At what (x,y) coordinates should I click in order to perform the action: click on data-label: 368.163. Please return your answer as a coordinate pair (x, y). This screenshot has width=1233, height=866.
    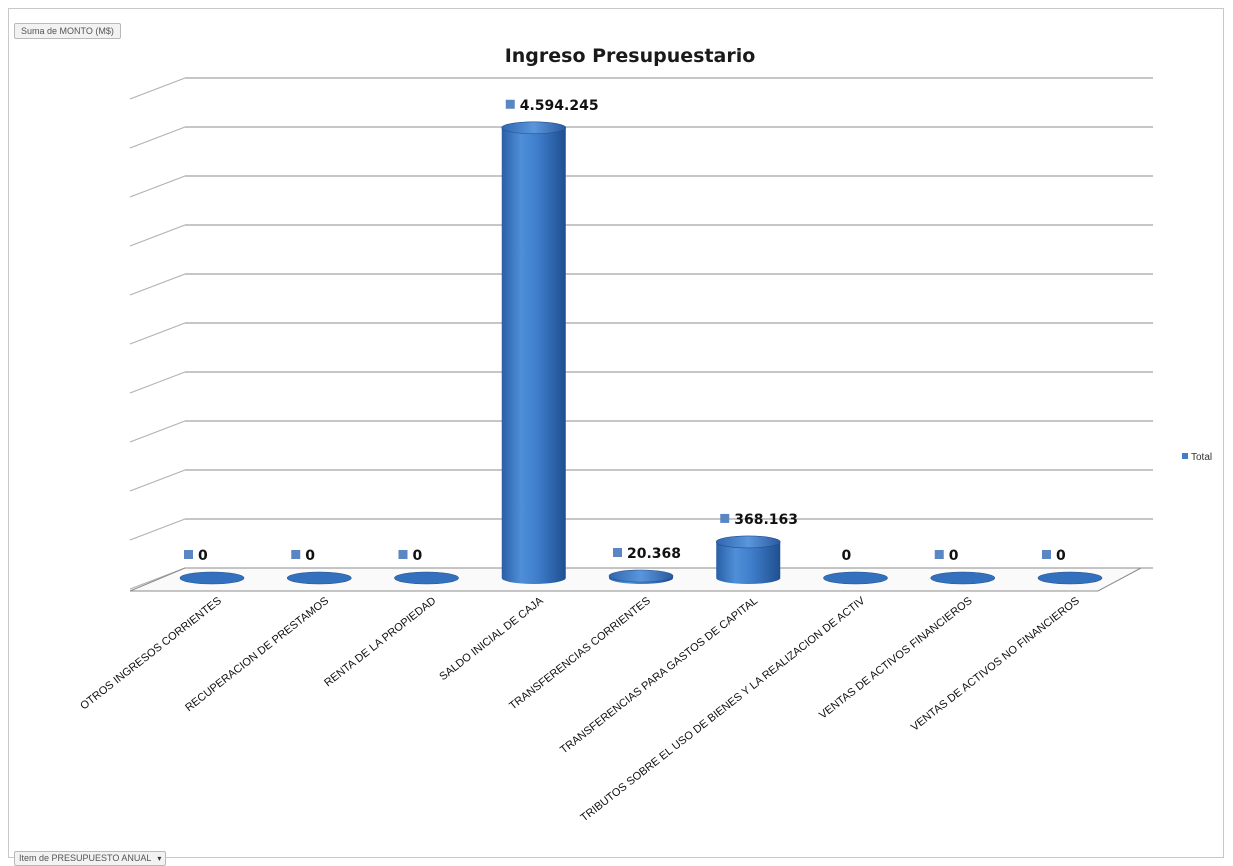
    Looking at the image, I should click on (759, 520).